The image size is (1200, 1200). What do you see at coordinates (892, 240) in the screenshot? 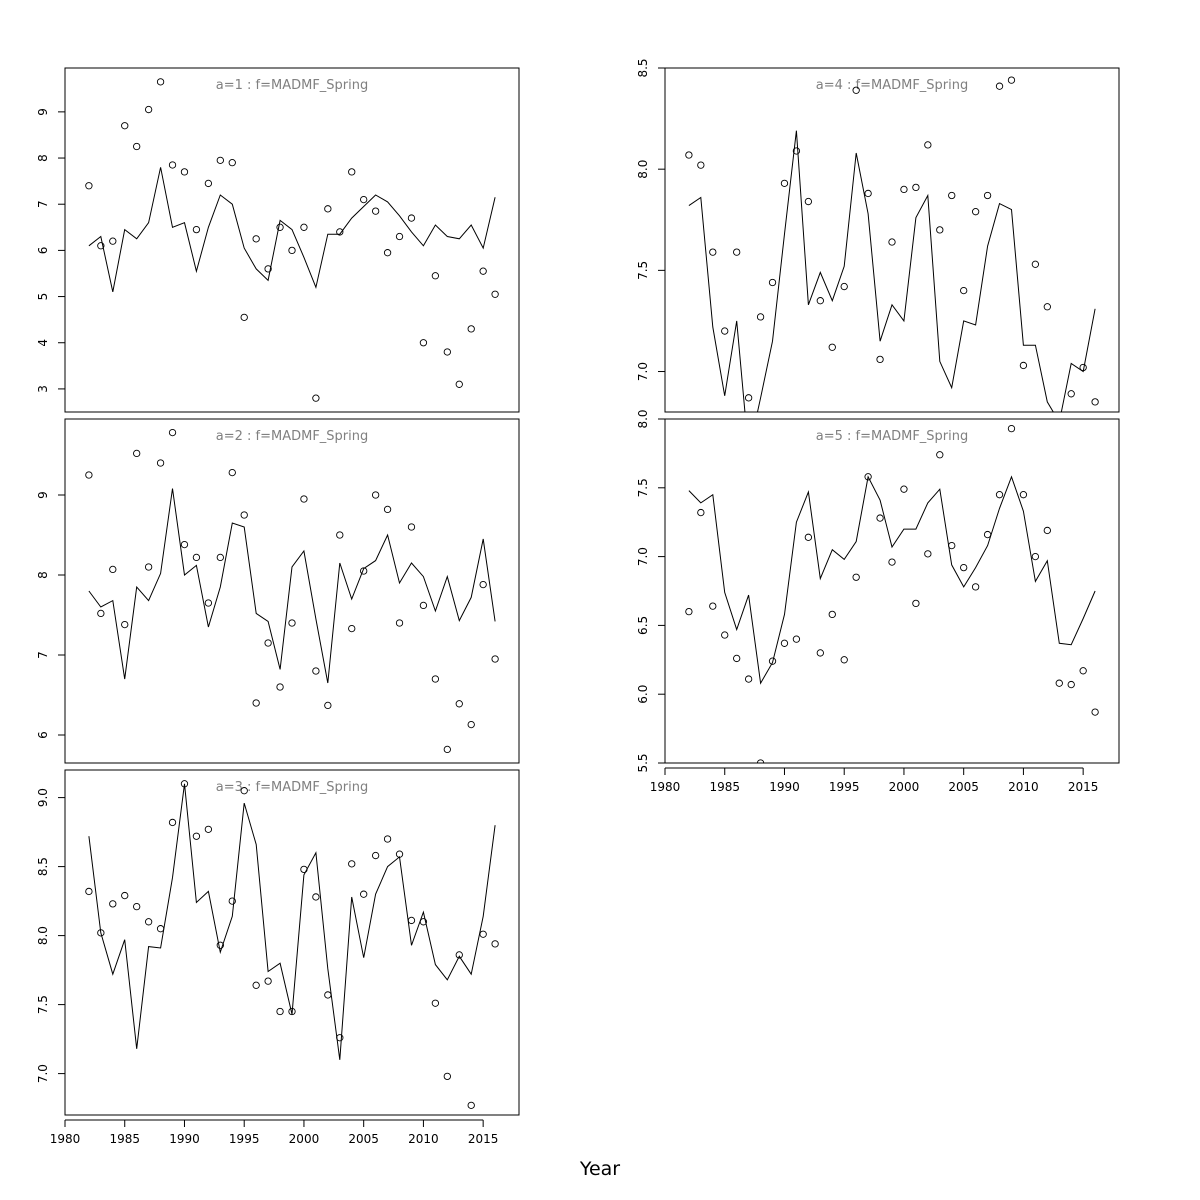
I see `panel-frame` at bounding box center [892, 240].